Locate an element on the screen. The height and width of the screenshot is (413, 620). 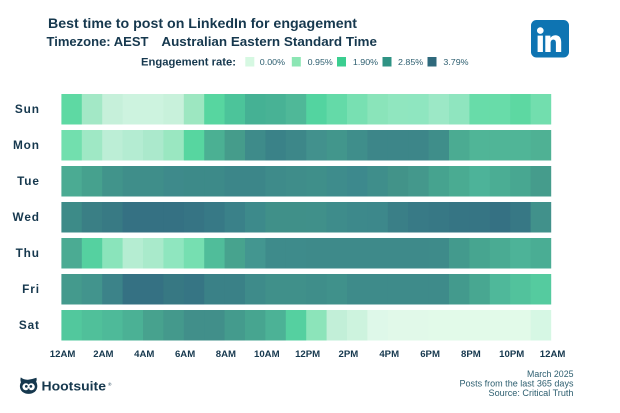
svg-text: 2PM is located at coordinates (349, 354).